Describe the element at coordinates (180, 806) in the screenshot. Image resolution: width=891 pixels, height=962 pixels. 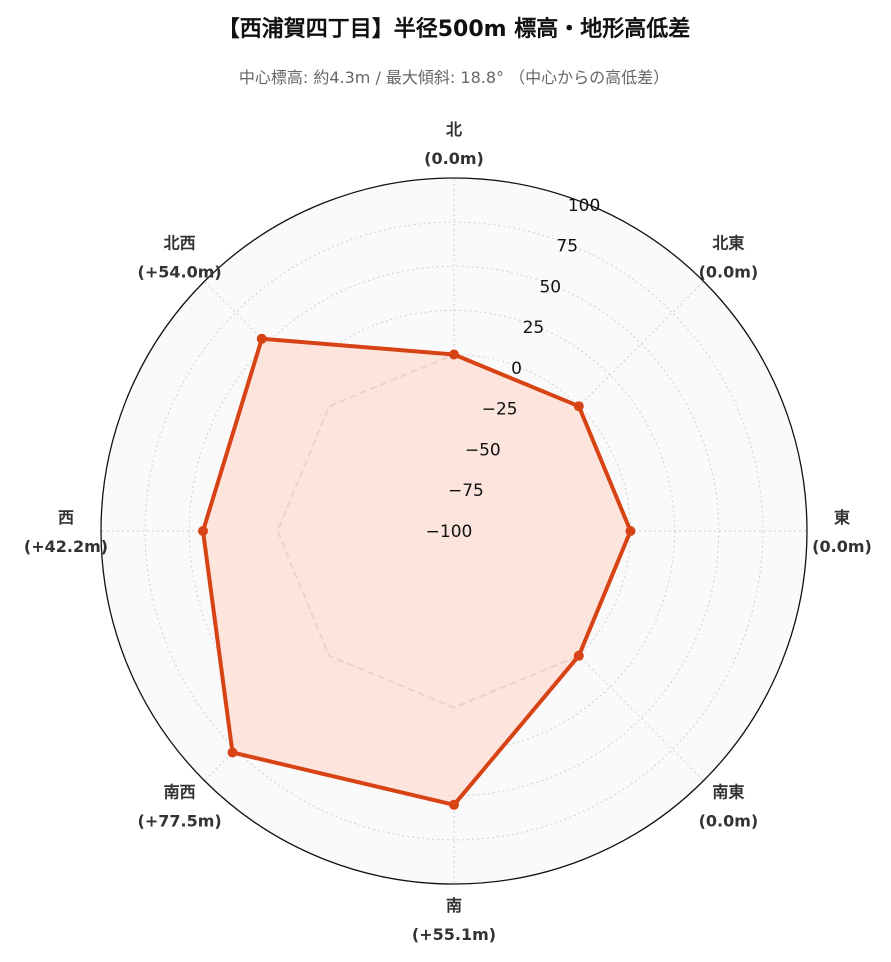
I see `direction-label-5: 南西 (+77.5m)` at that location.